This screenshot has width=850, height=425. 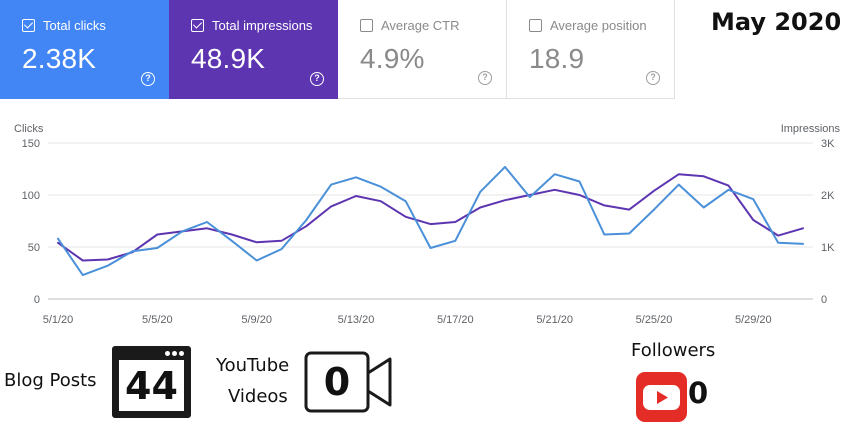 What do you see at coordinates (824, 300) in the screenshot?
I see `right-tick-label: 0` at bounding box center [824, 300].